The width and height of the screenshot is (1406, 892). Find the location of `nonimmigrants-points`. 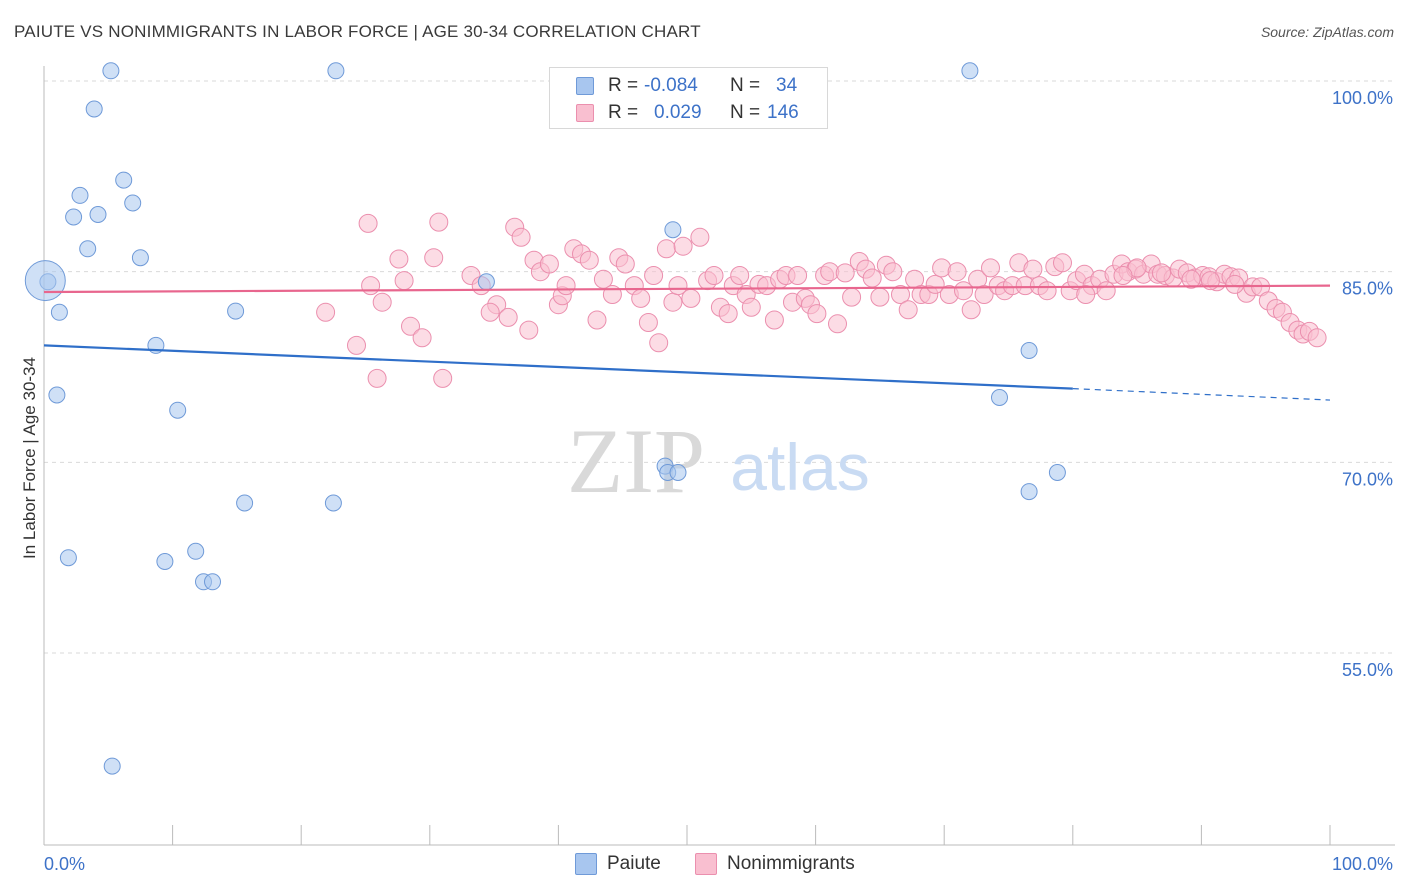

nonimmigrants-points is located at coordinates (821, 300).